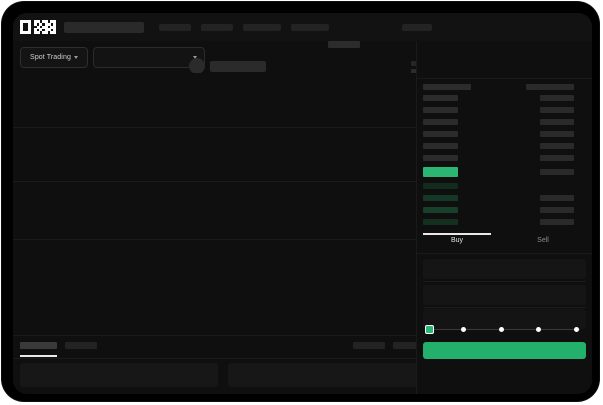 The width and height of the screenshot is (603, 405). I want to click on order-total-field, so click(504, 319).